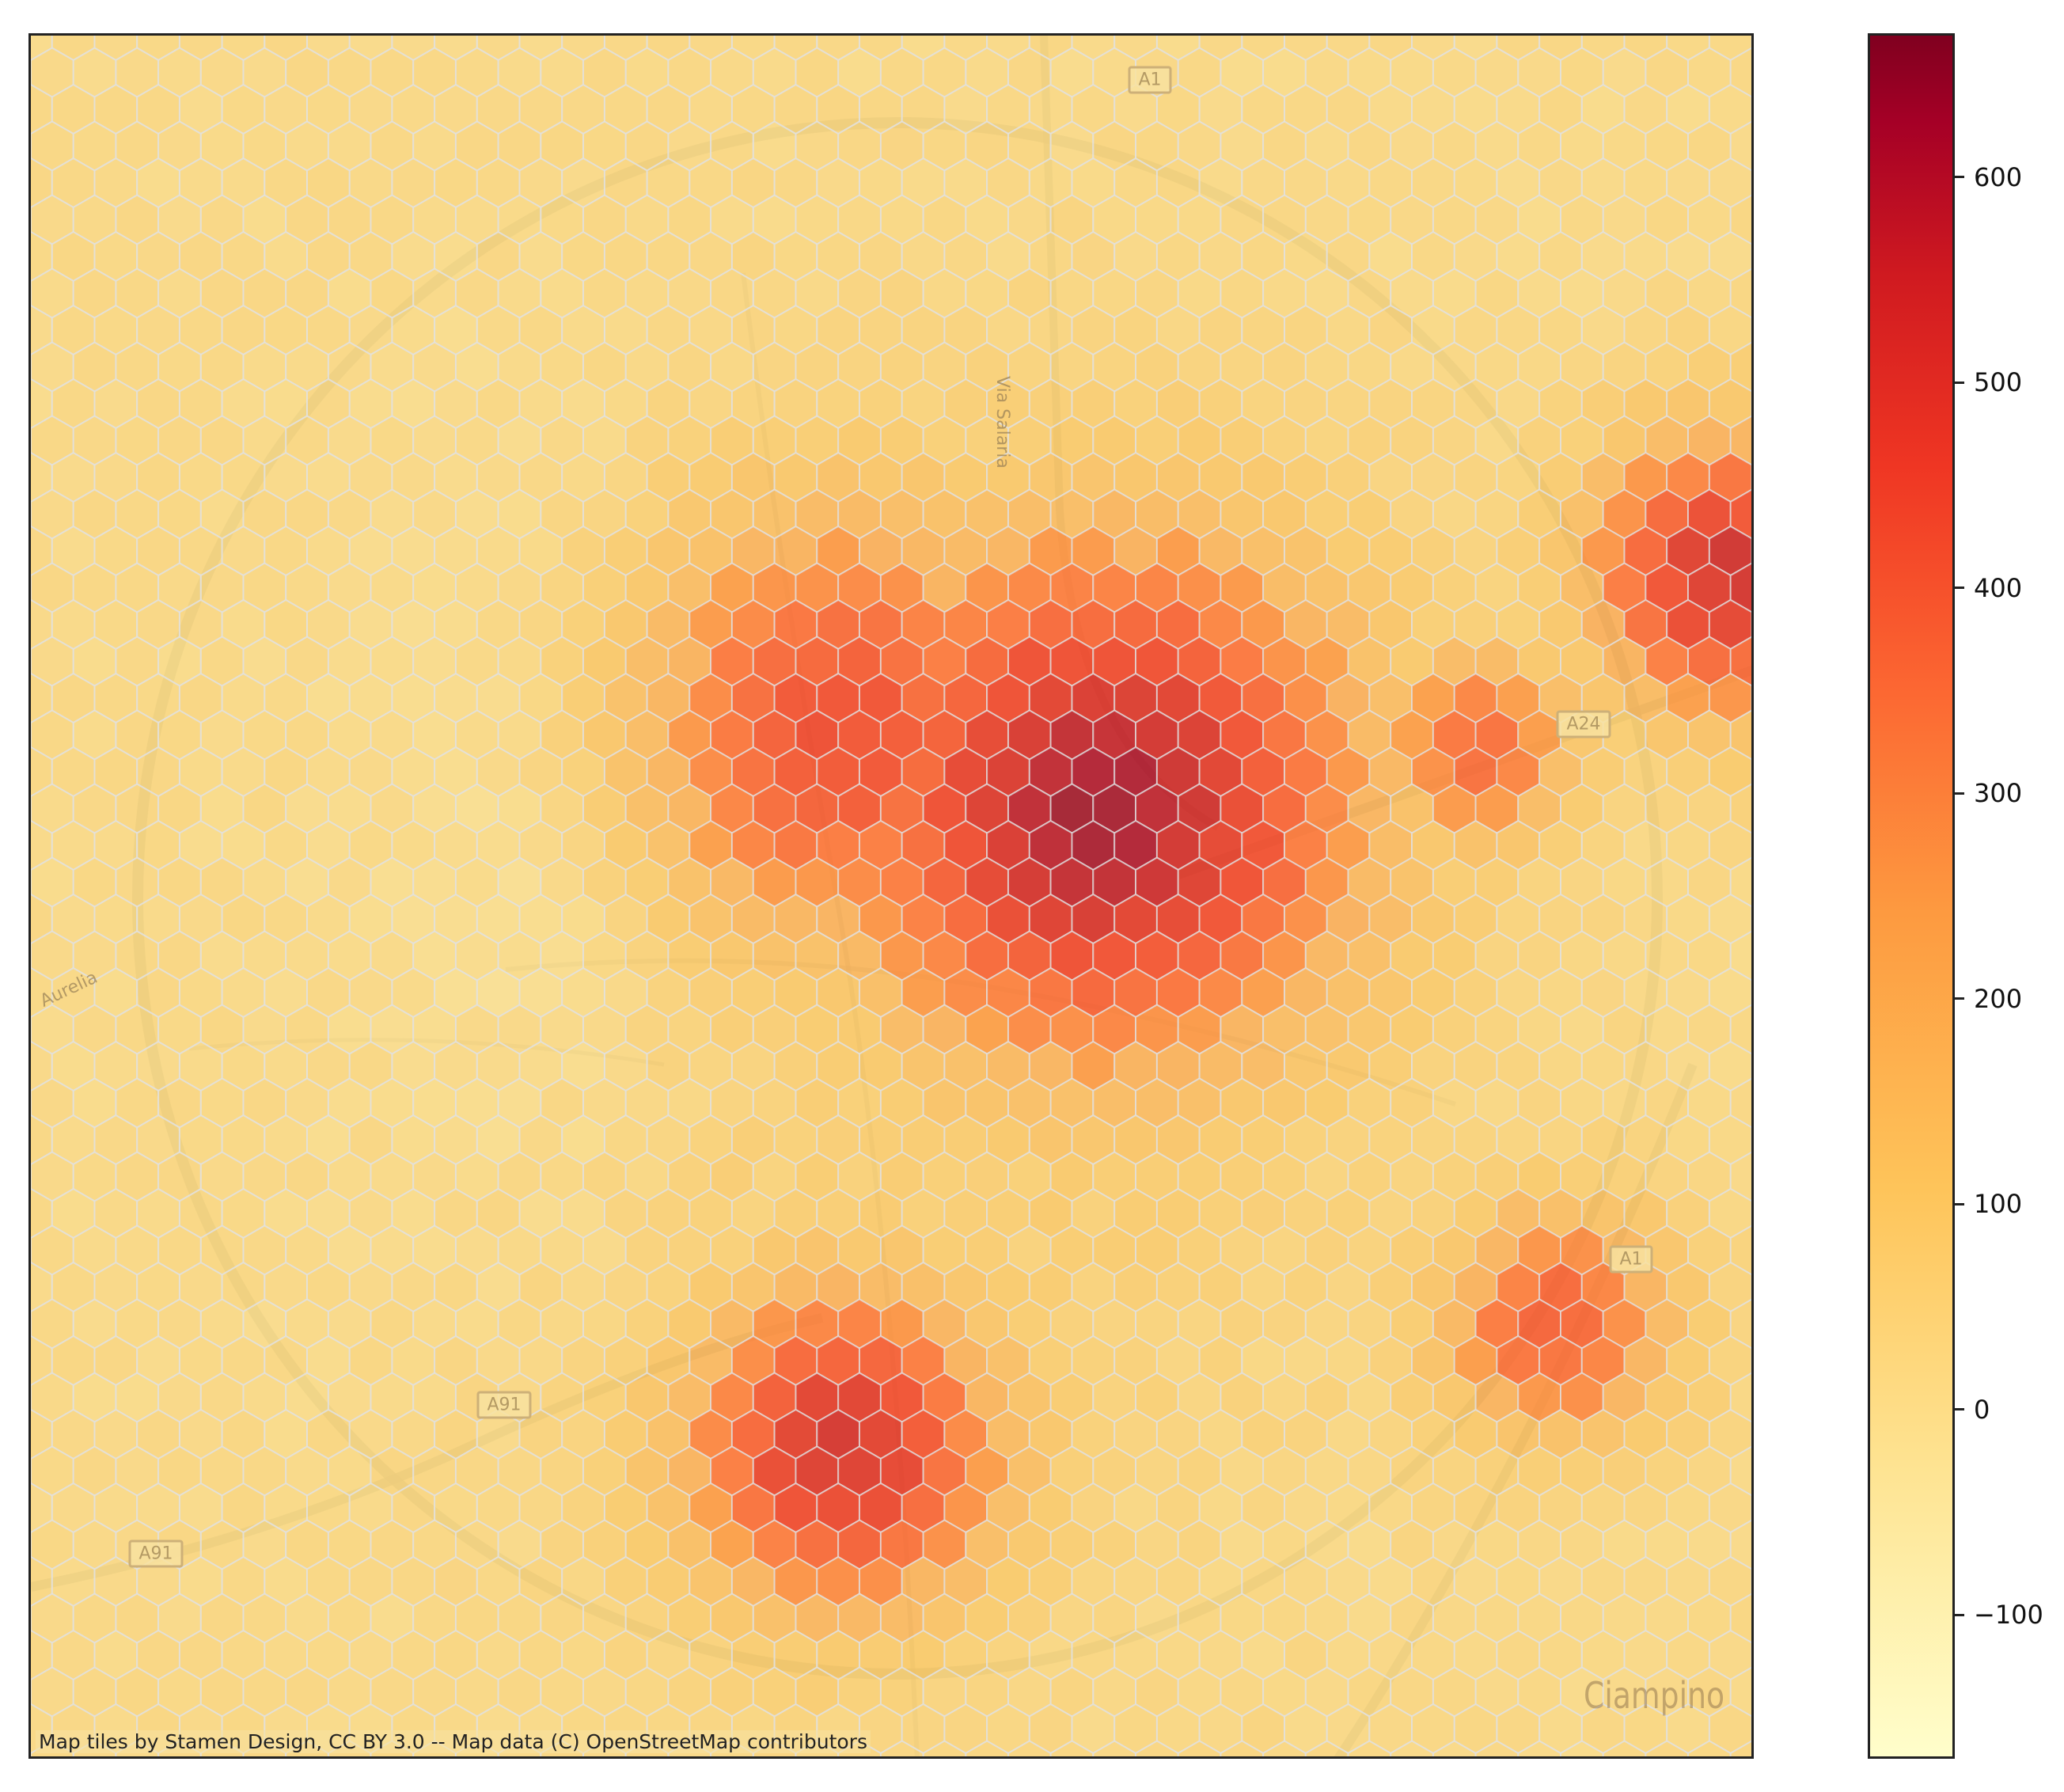 The height and width of the screenshot is (1792, 2064). Describe the element at coordinates (1998, 1204) in the screenshot. I see `colorbar-tick-label: 100` at that location.